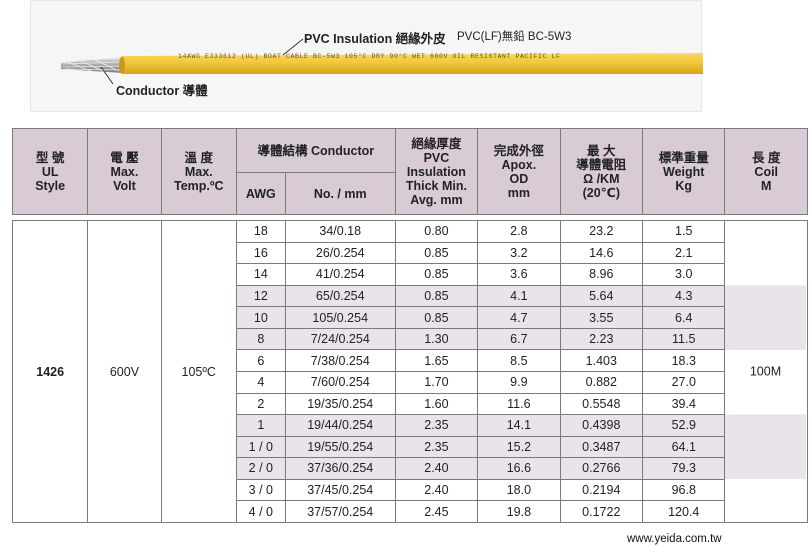  Describe the element at coordinates (601, 296) in the screenshot. I see `cell-resistance: 5.64` at that location.